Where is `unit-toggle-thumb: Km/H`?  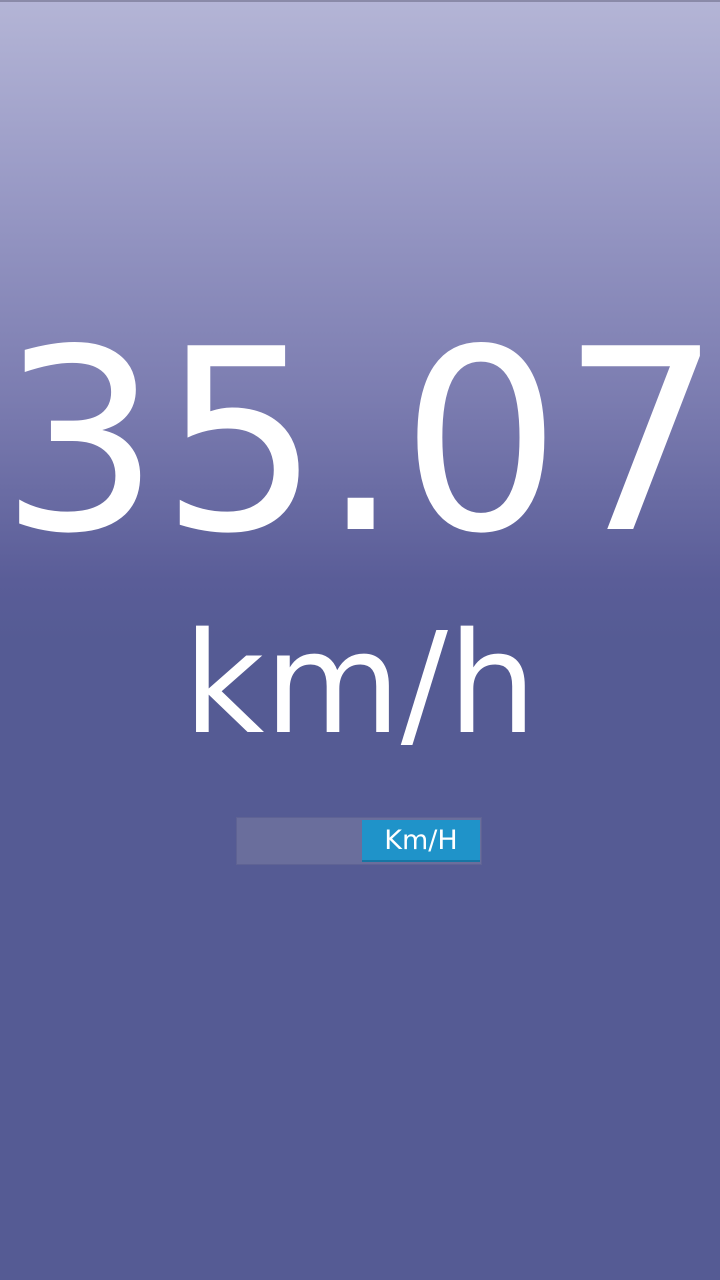
unit-toggle-thumb: Km/H is located at coordinates (421, 841).